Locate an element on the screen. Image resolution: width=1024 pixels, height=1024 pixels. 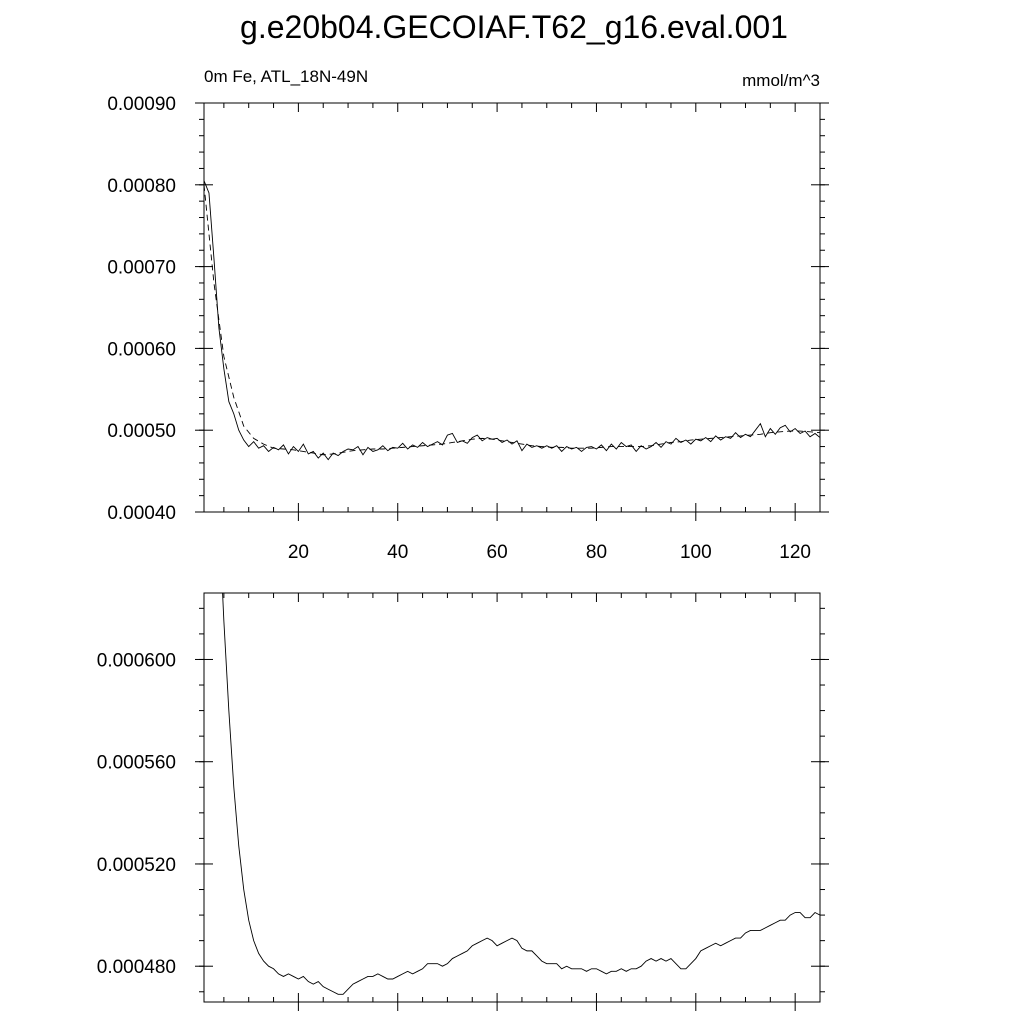
top-x-tick-label: 60 is located at coordinates (497, 552).